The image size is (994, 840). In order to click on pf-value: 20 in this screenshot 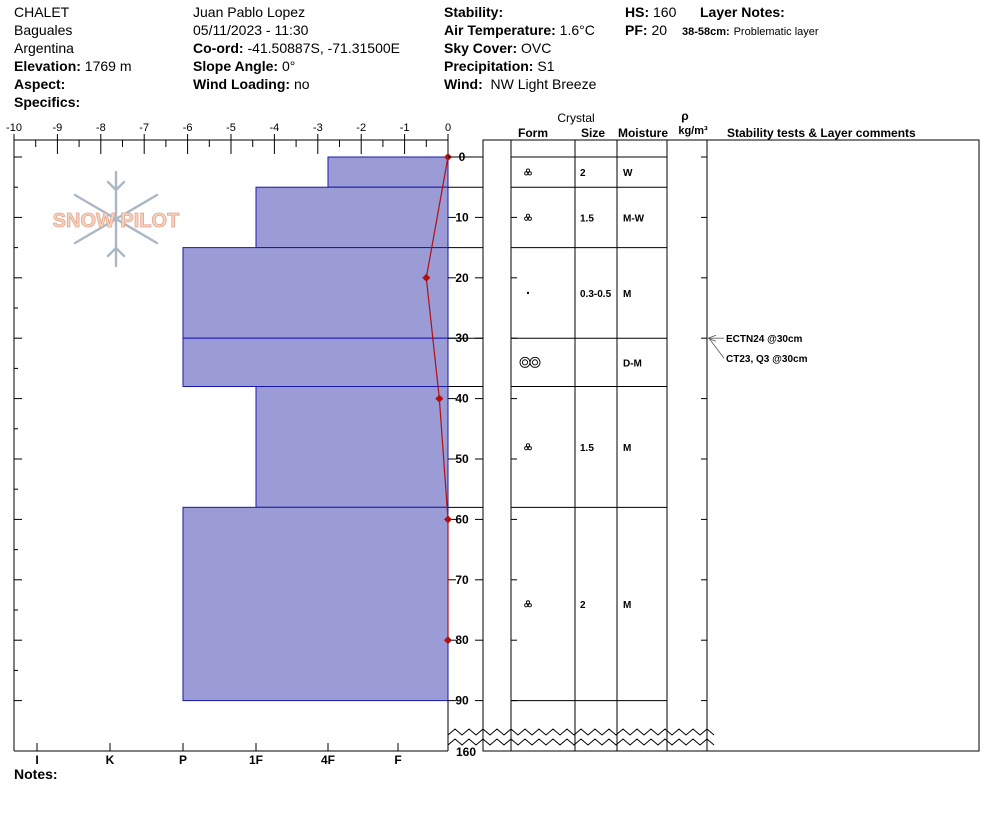, I will do `click(659, 30)`.